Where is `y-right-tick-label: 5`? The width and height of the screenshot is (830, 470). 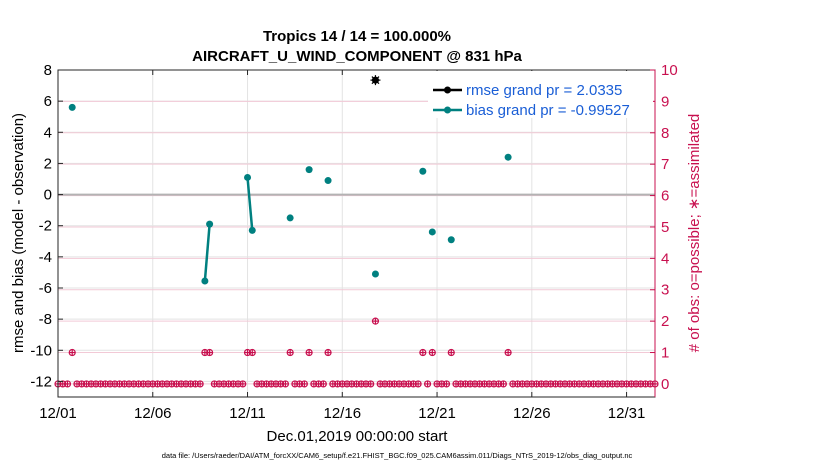
y-right-tick-label: 5 is located at coordinates (665, 227).